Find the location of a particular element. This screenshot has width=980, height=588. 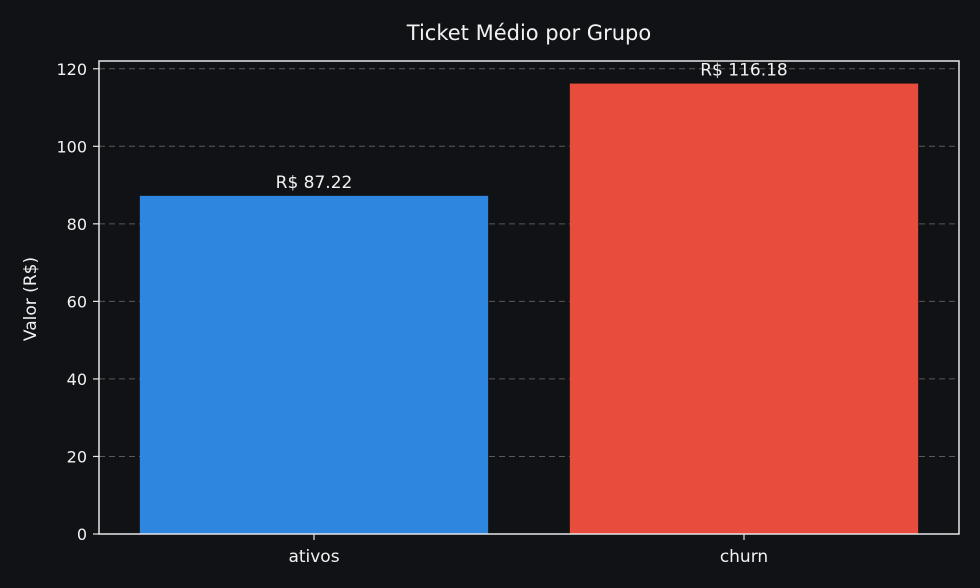

data-labels: R$ 87.22 R$ 116.18 is located at coordinates (532, 127).